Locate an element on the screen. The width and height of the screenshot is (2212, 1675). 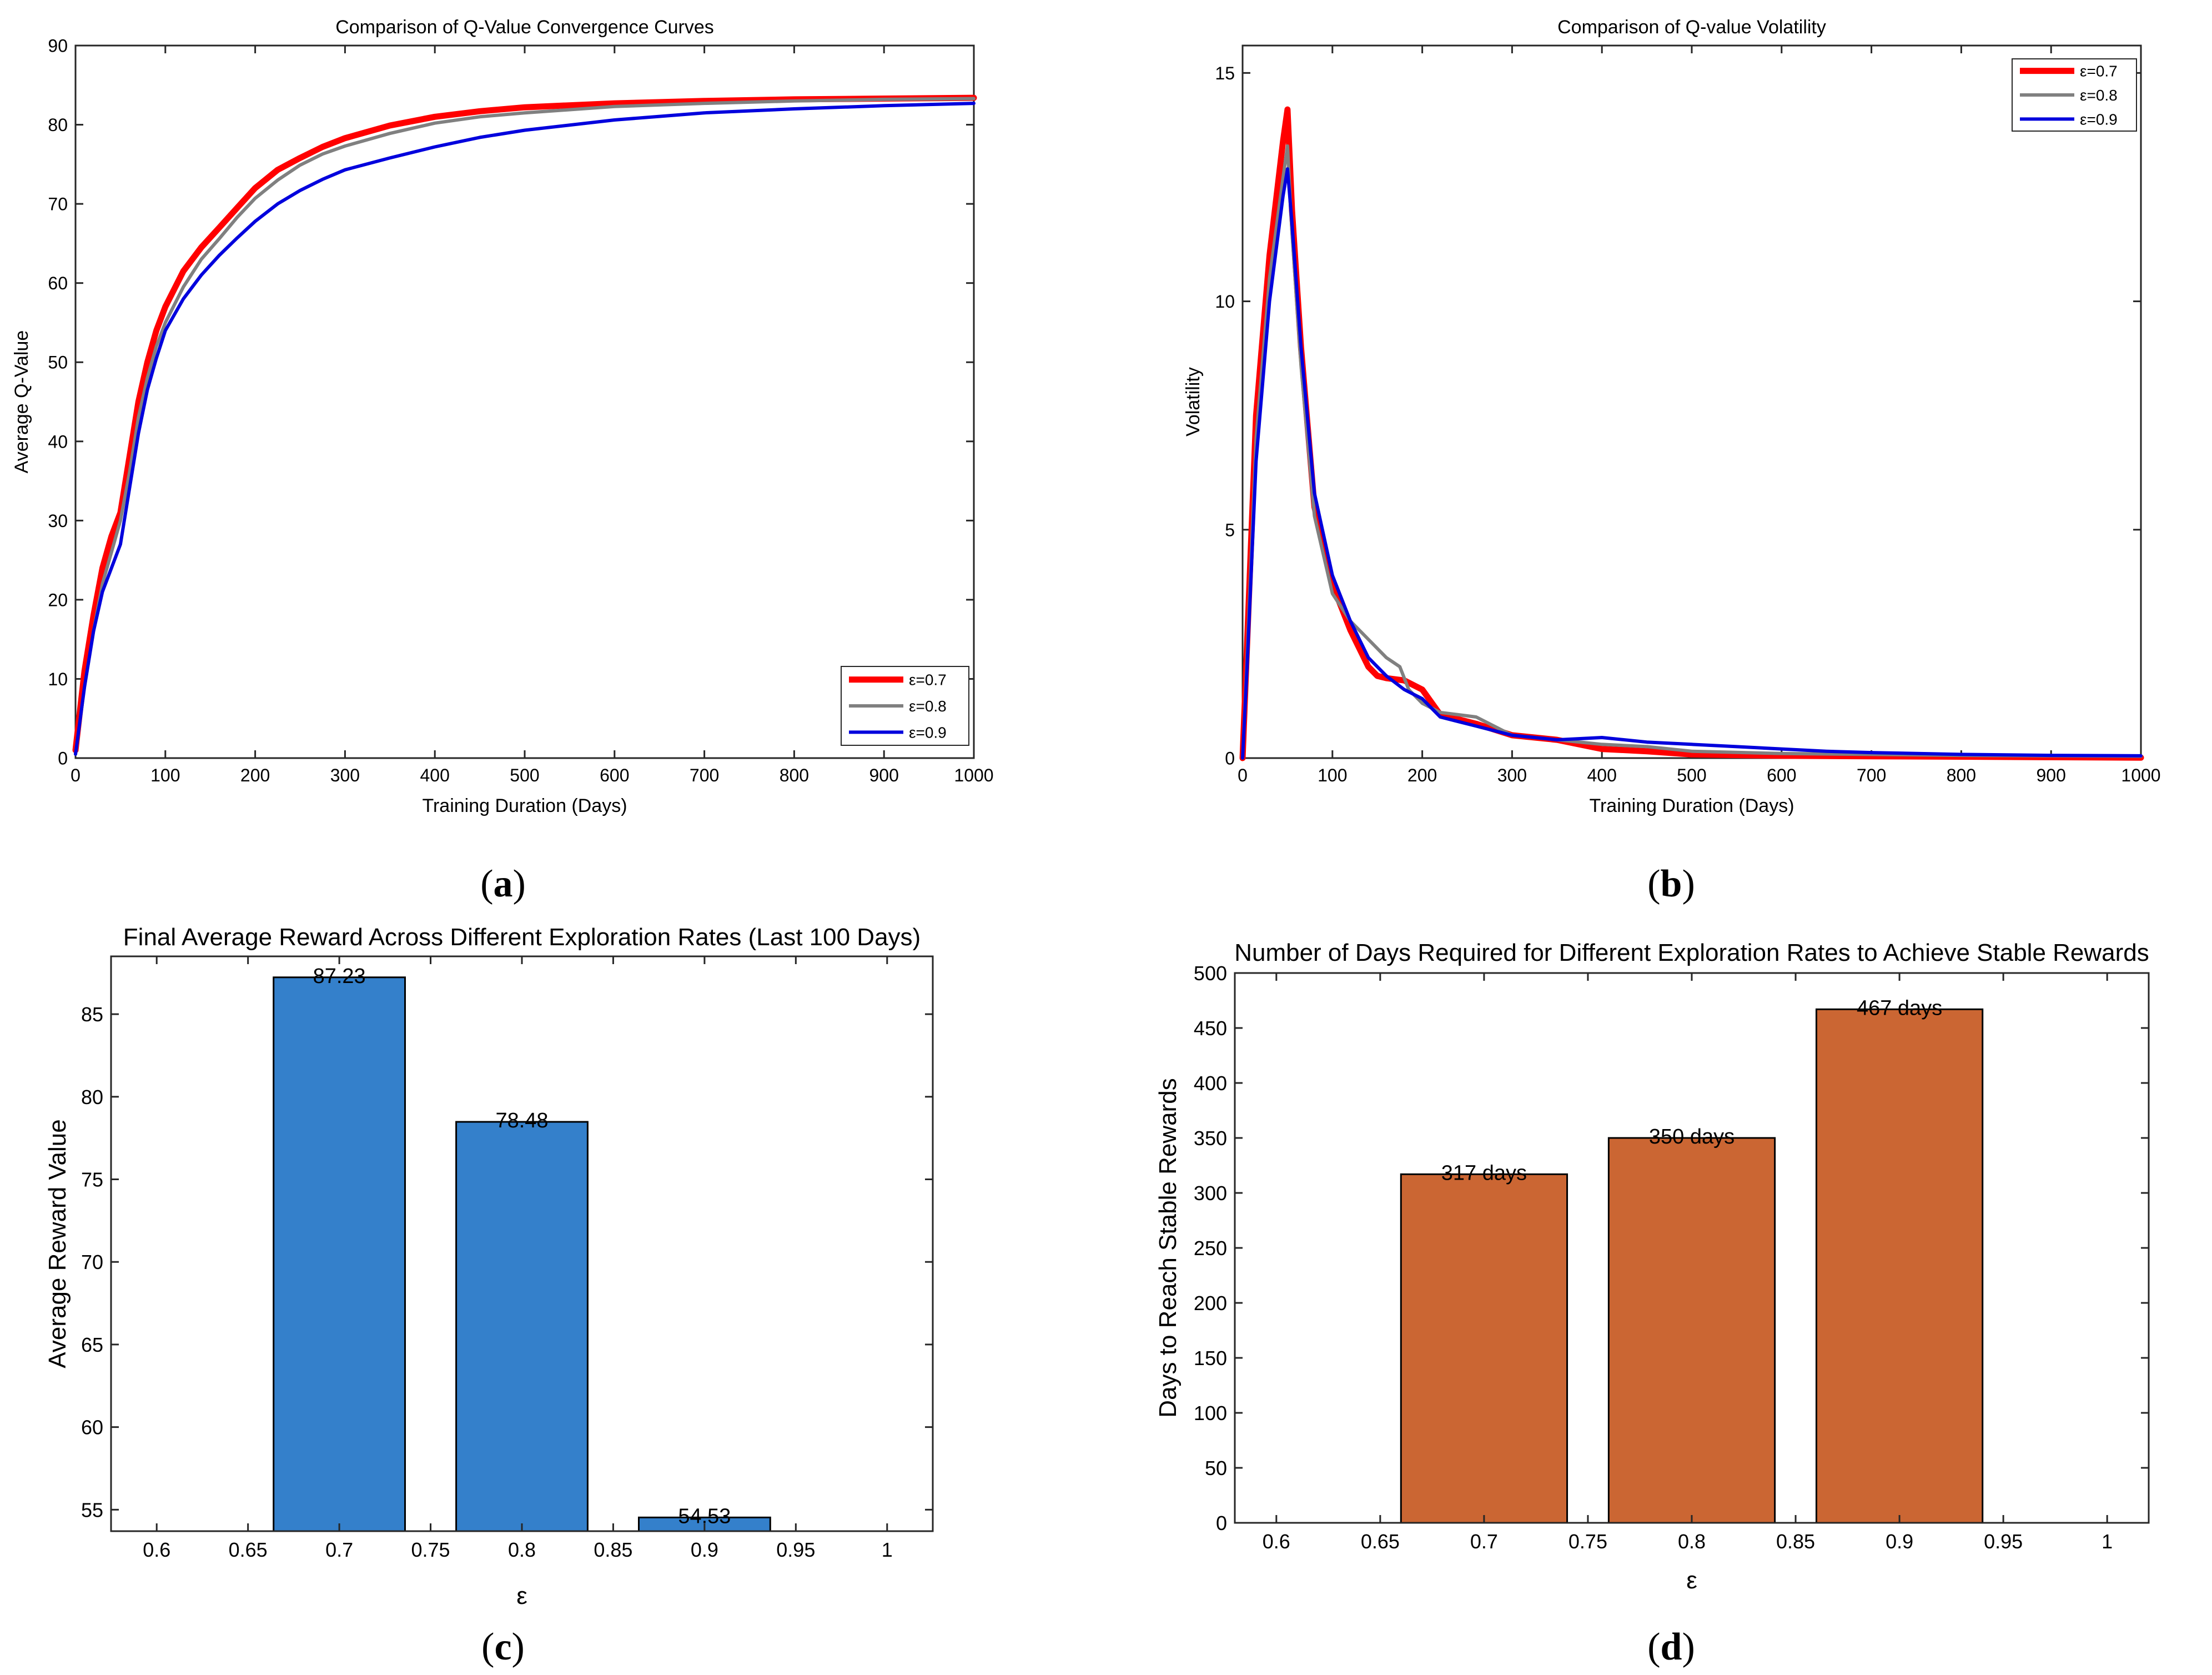
y-tick-label: 65 is located at coordinates (92, 1345).